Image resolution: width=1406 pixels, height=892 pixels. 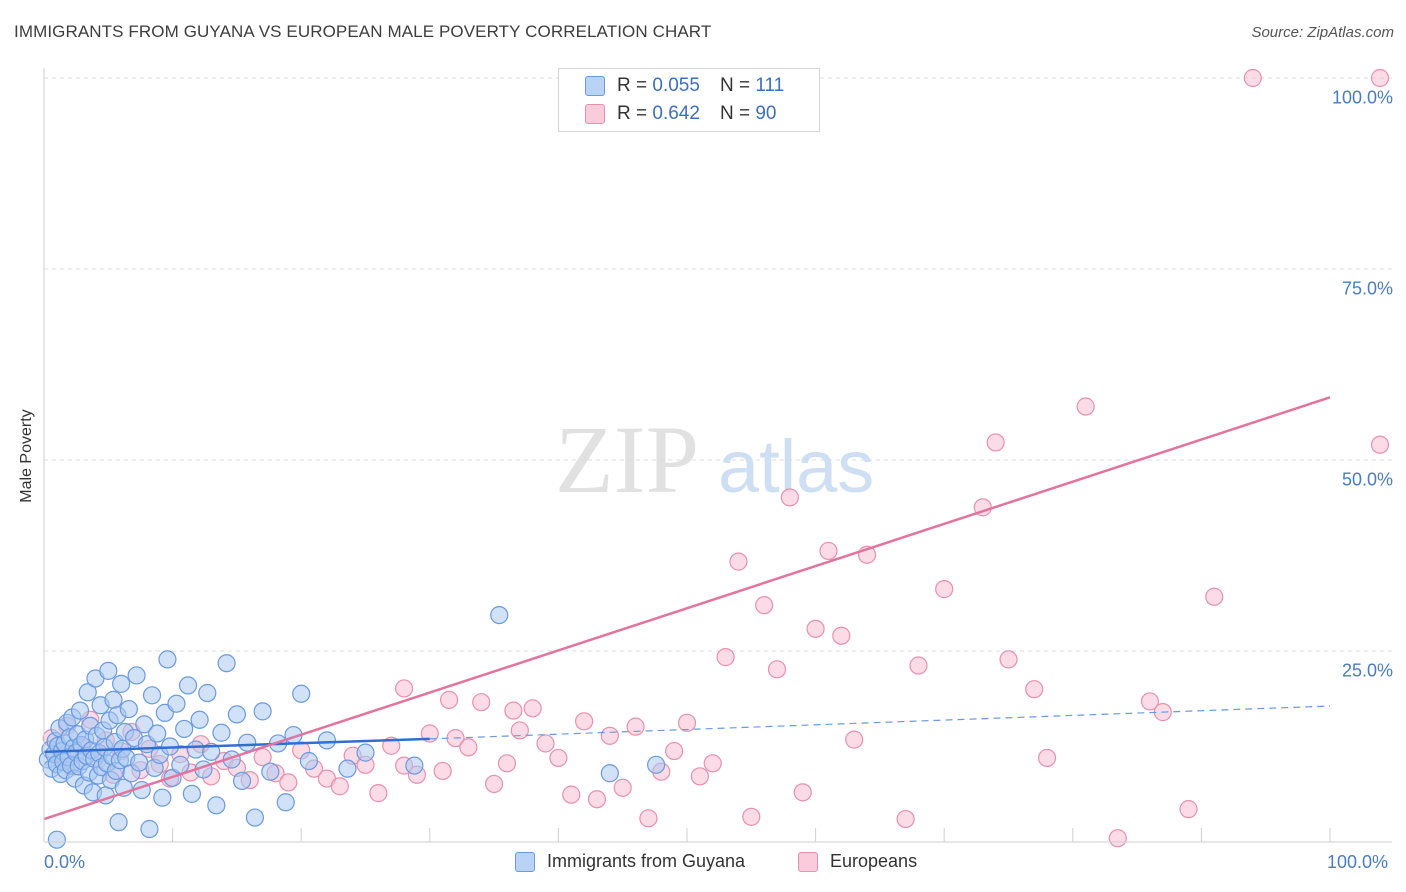 What do you see at coordinates (646, 861) in the screenshot?
I see `legend-label-guyana: Immigrants from Guyana` at bounding box center [646, 861].